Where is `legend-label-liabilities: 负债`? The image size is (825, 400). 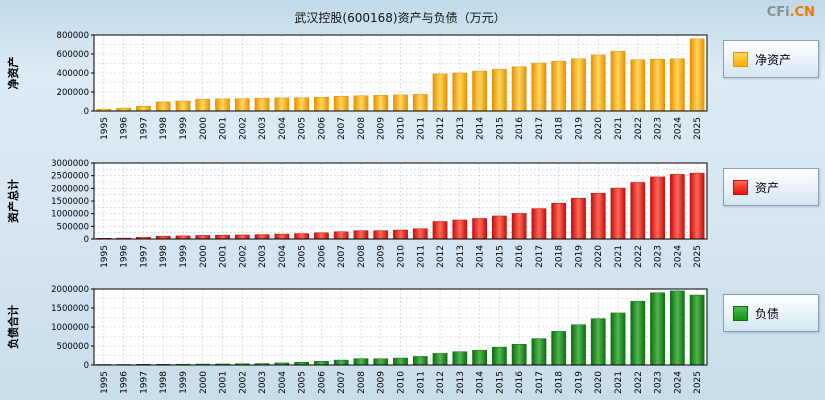
legend-label-liabilities: 负债 is located at coordinates (767, 313).